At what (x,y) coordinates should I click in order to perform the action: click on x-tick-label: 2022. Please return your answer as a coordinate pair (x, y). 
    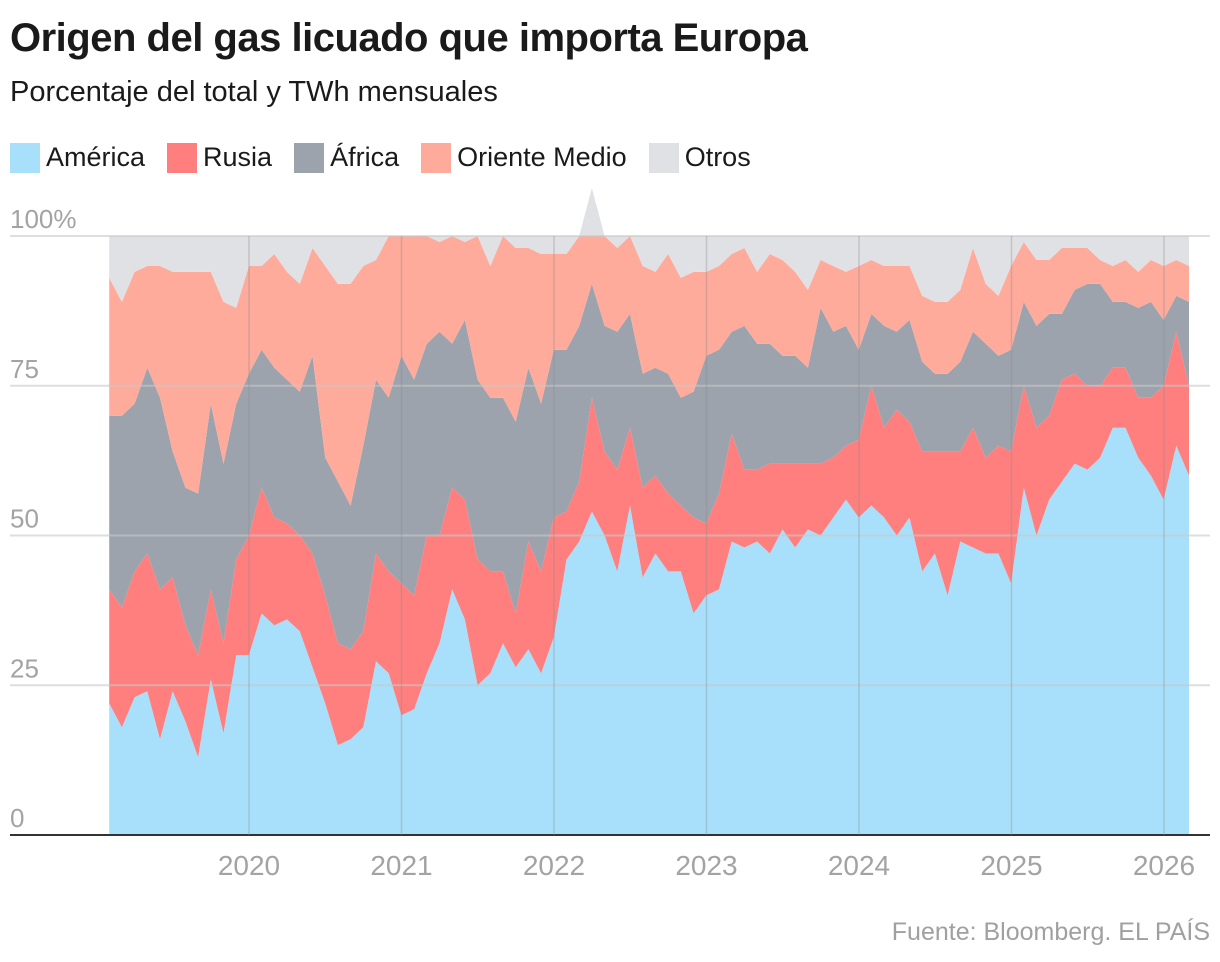
    Looking at the image, I should click on (554, 865).